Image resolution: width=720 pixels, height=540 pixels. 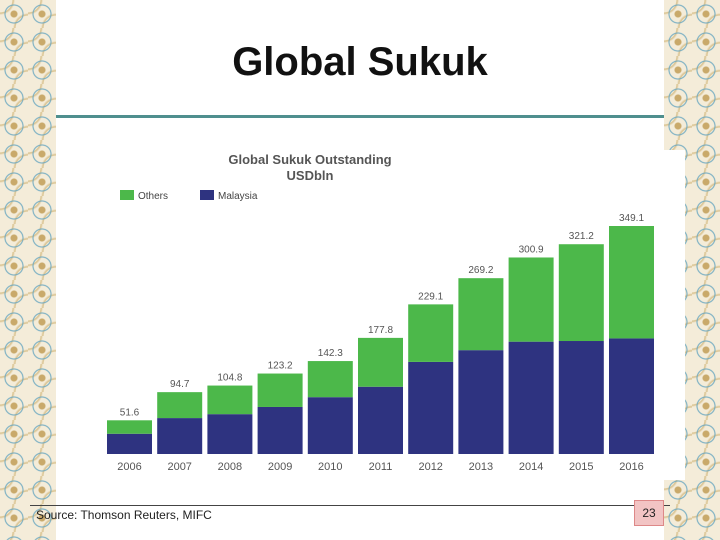 I want to click on slide-title: Global Sukuk, so click(x=360, y=62).